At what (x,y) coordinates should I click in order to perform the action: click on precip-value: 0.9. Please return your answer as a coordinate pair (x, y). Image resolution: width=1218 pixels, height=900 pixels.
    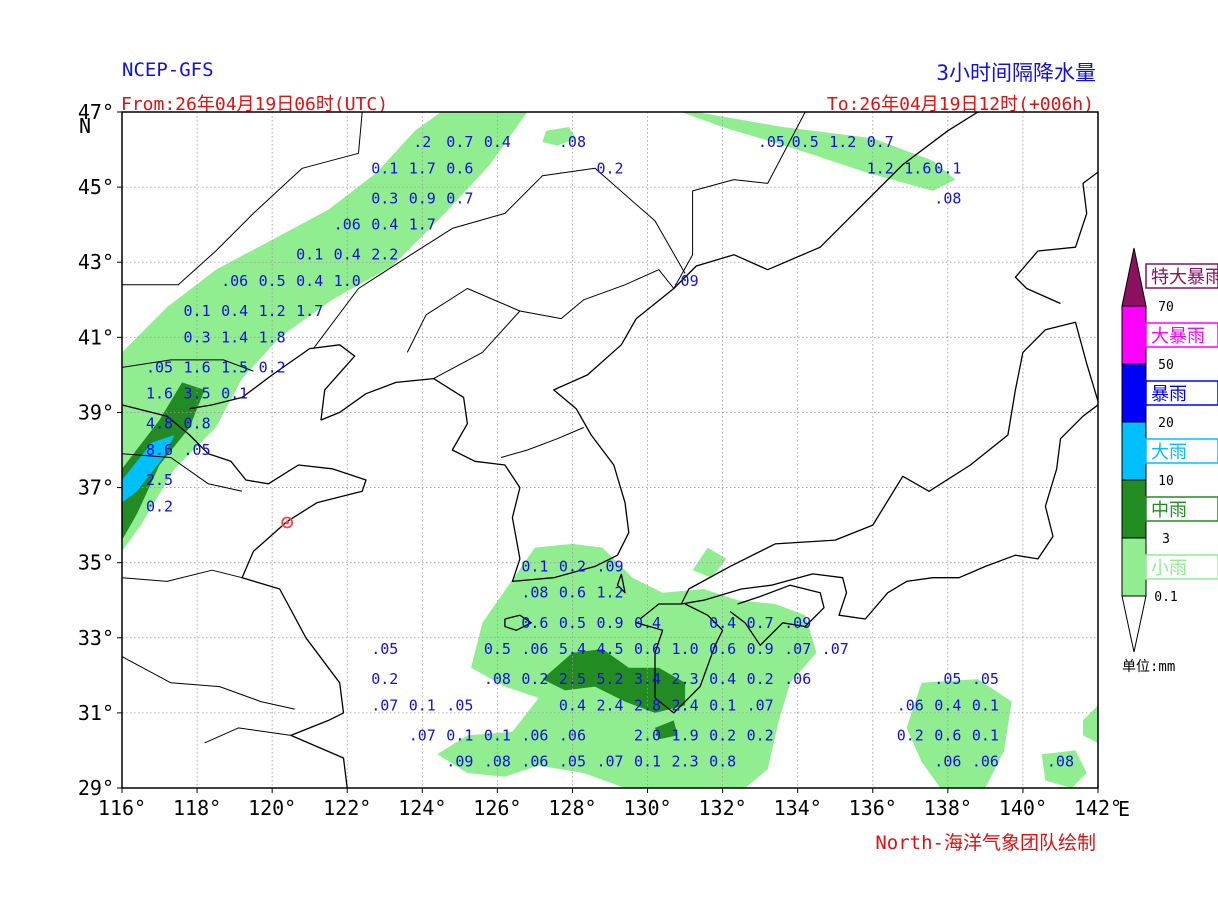
    Looking at the image, I should click on (609, 623).